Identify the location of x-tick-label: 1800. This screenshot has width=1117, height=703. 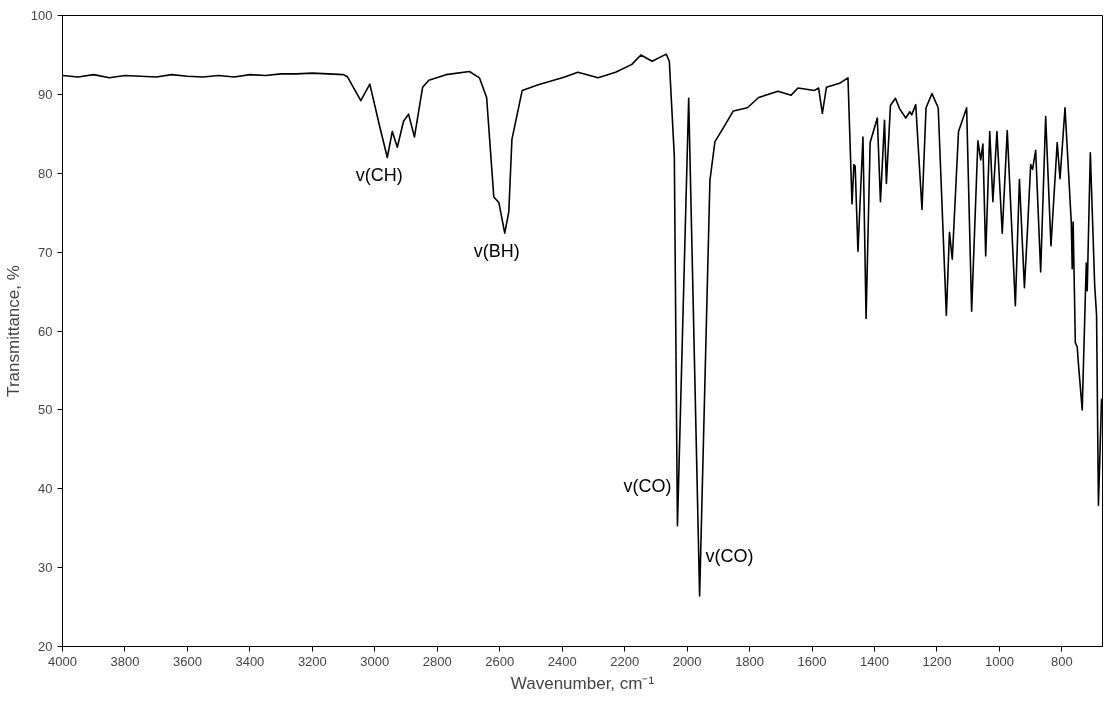
(750, 661).